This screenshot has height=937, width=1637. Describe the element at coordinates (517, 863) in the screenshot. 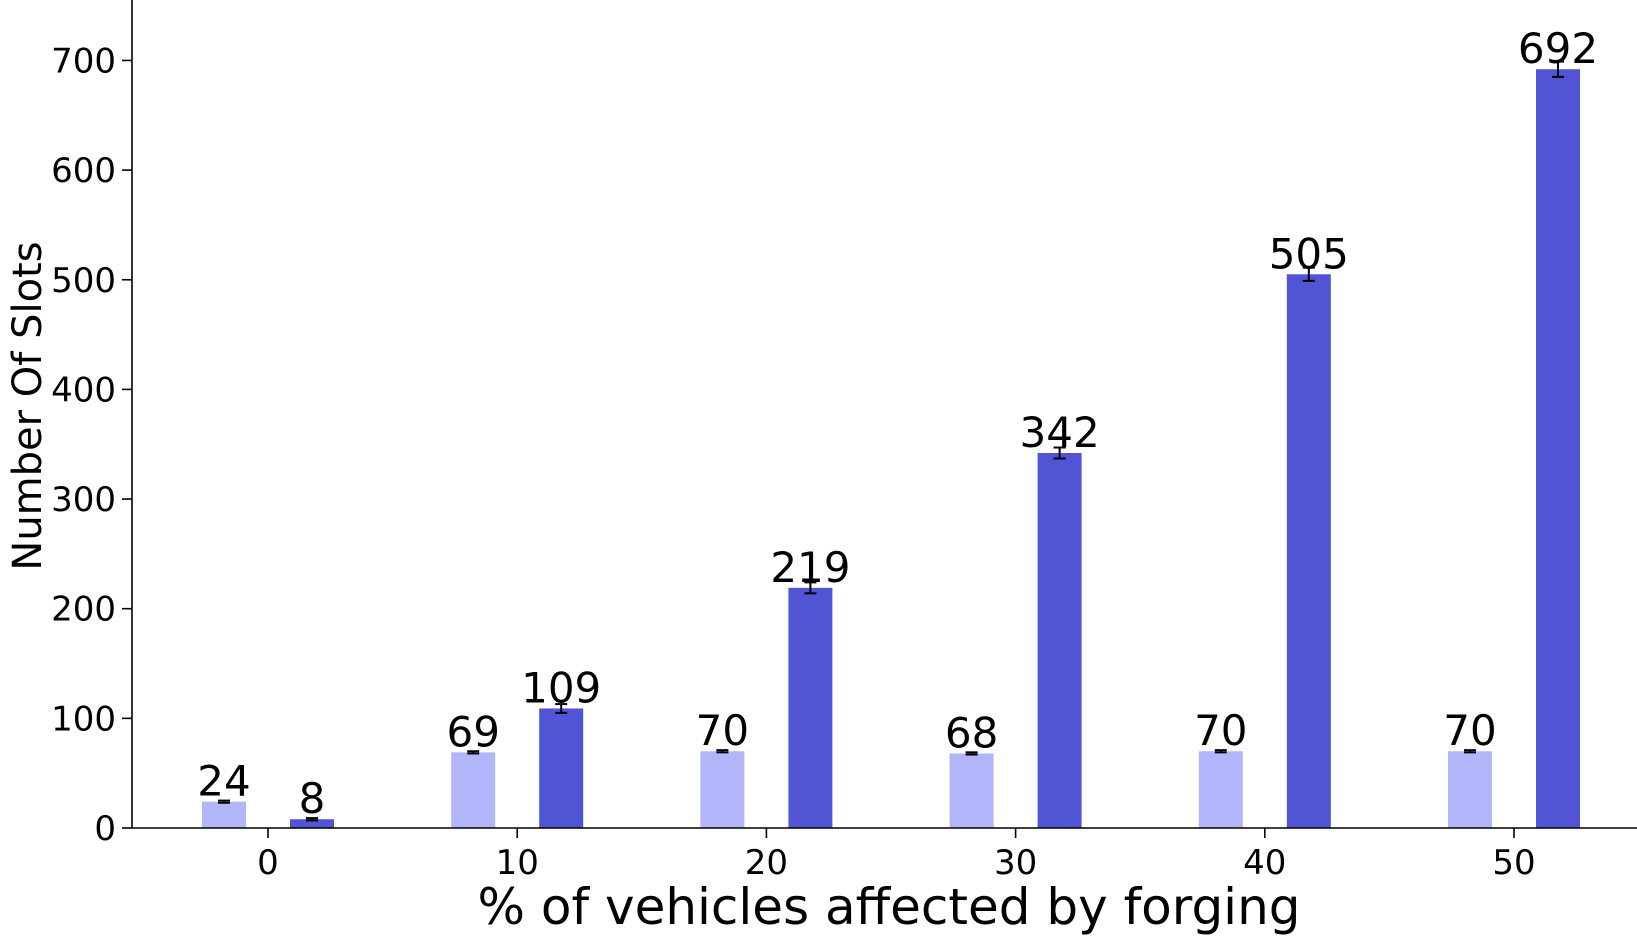

I see `x-tick-label: 10` at that location.